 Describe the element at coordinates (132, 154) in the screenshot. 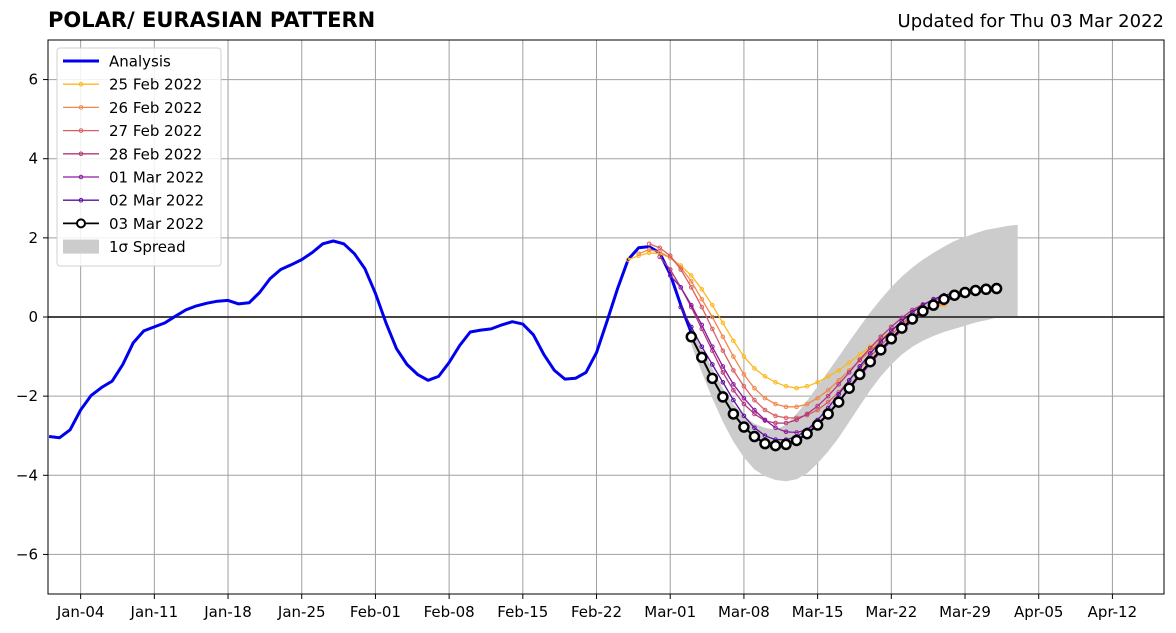

I see `legend-item: 28 Feb 2022` at that location.